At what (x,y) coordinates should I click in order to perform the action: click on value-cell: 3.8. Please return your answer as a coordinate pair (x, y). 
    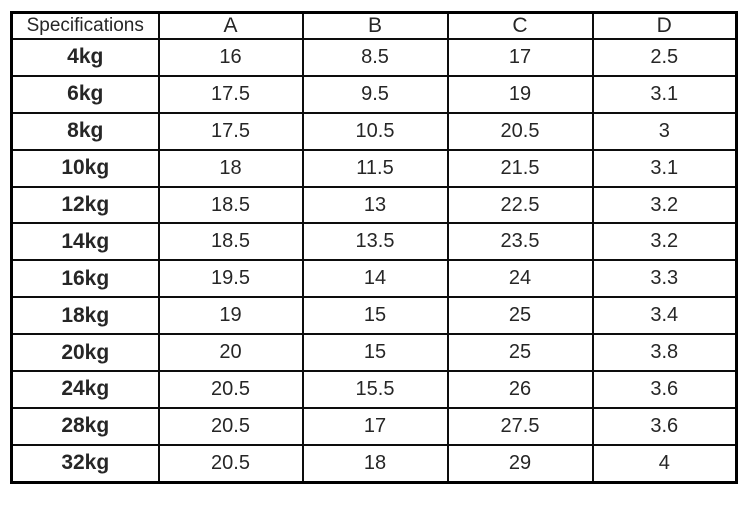
    Looking at the image, I should click on (664, 353).